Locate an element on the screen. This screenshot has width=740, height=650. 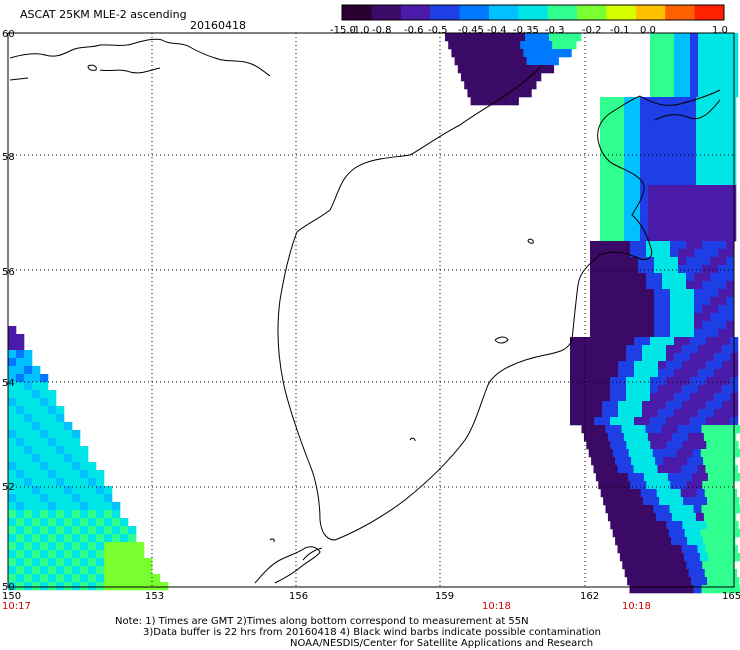
colorbar-tick-label: 0.0 is located at coordinates (648, 30).